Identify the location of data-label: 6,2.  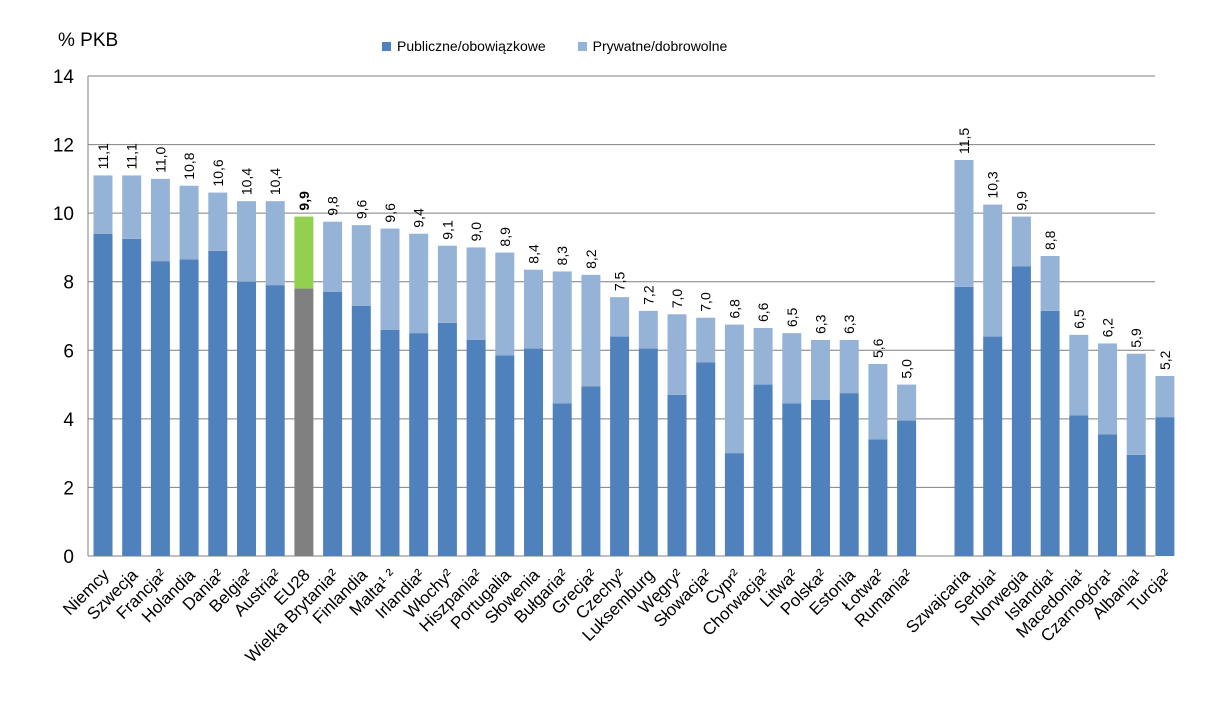
(1108, 328).